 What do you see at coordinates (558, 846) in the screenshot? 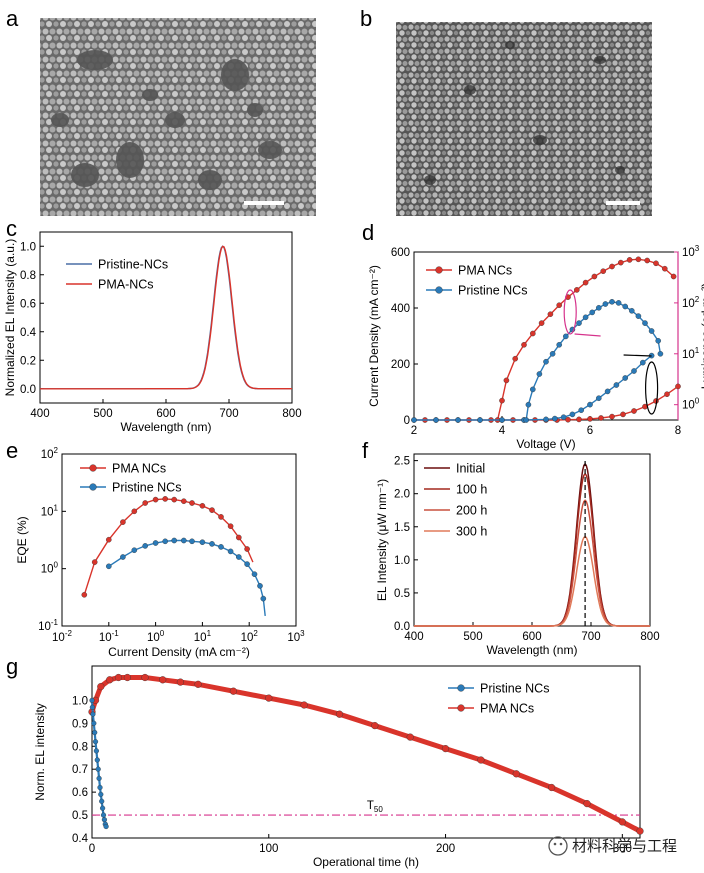
I see `wechat-icon` at bounding box center [558, 846].